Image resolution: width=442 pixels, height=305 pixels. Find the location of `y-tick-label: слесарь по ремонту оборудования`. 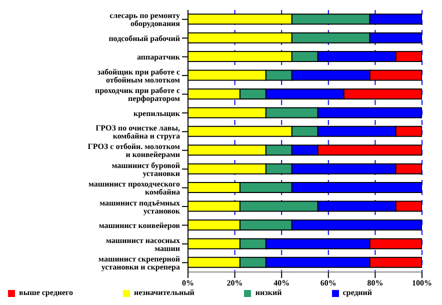

y-tick-label: слесарь по ремонту оборудования is located at coordinates (145, 19).